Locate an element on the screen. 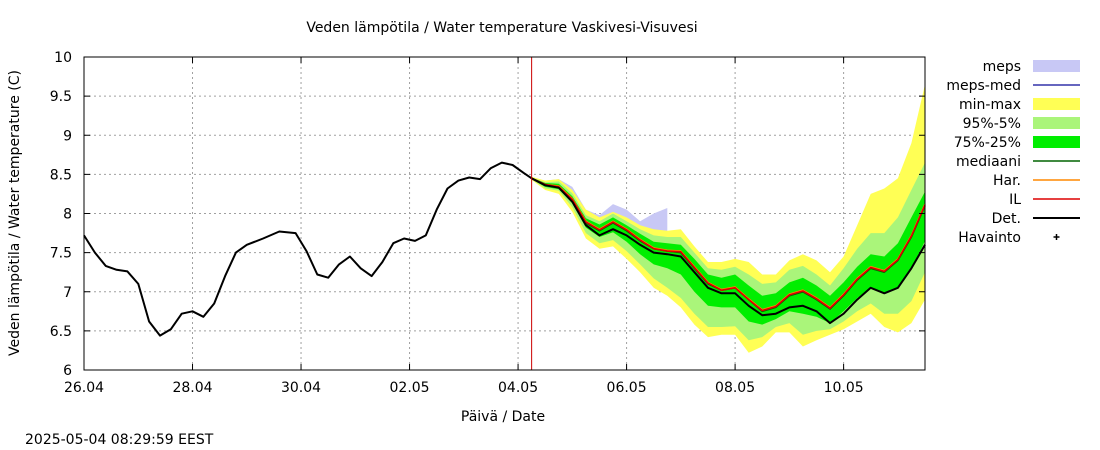 The image size is (1100, 450). series-det is located at coordinates (728, 251).